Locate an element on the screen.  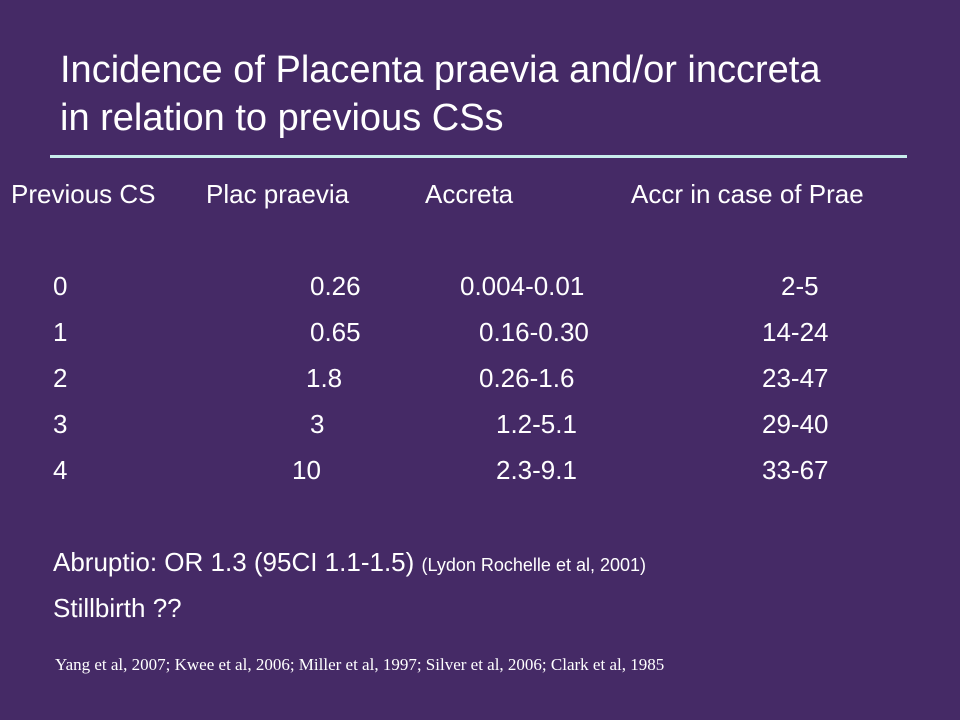
header-accreta: Accreta is located at coordinates (469, 194).